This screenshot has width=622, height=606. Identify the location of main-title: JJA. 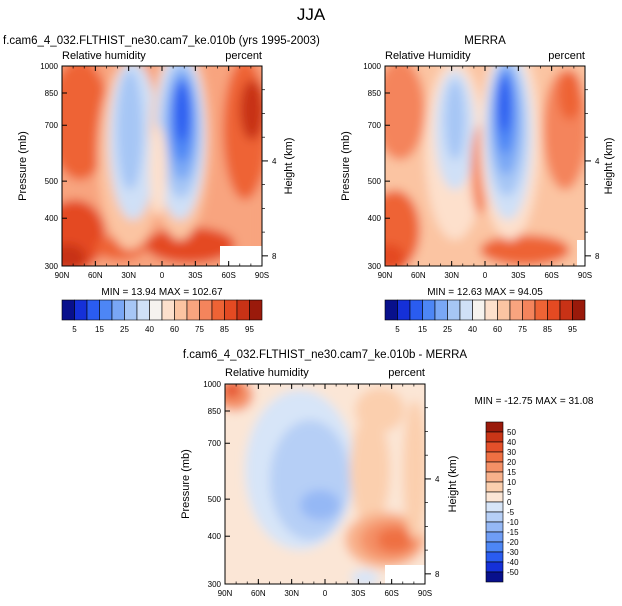
(311, 14).